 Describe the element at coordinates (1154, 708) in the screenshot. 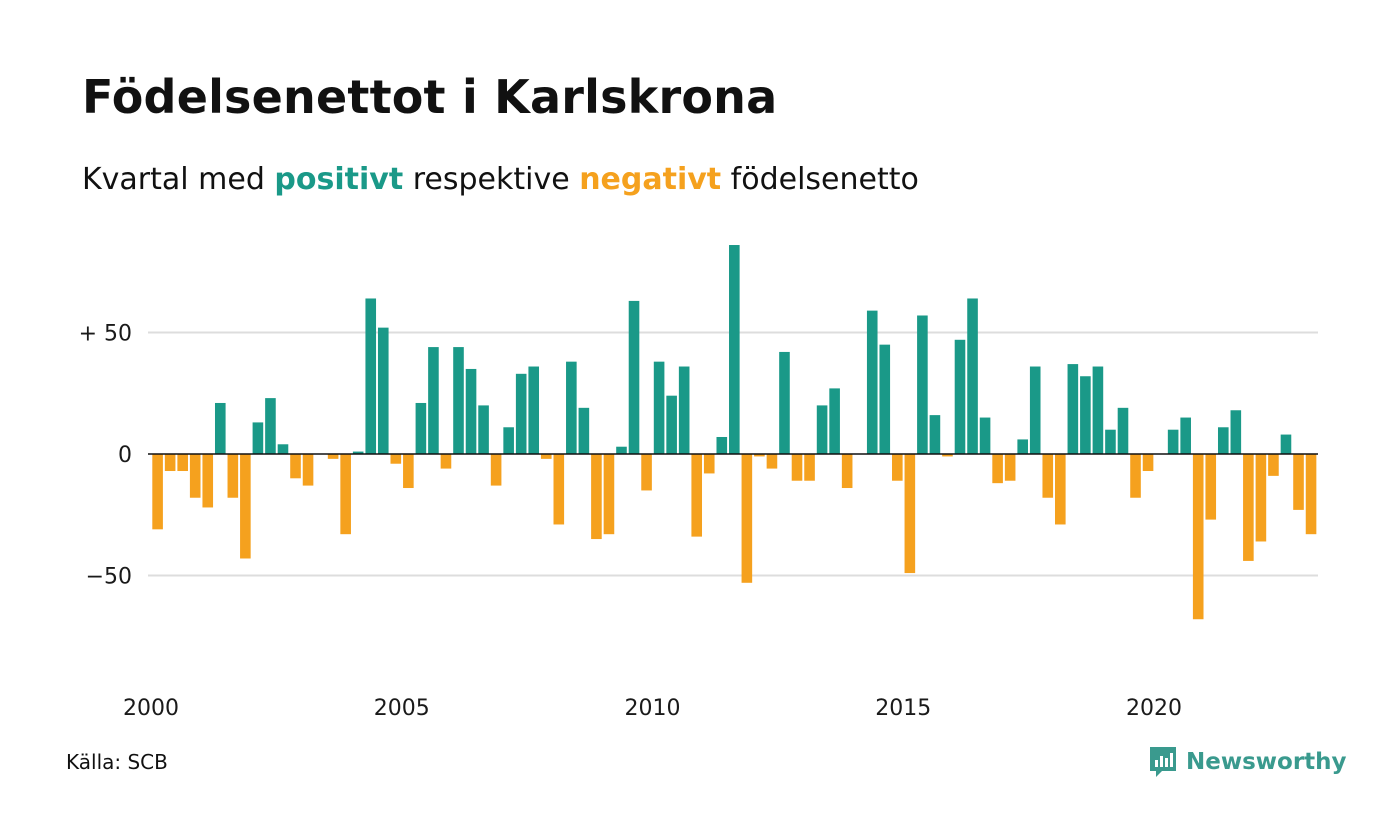

I see `x-tick-label: 2020` at that location.